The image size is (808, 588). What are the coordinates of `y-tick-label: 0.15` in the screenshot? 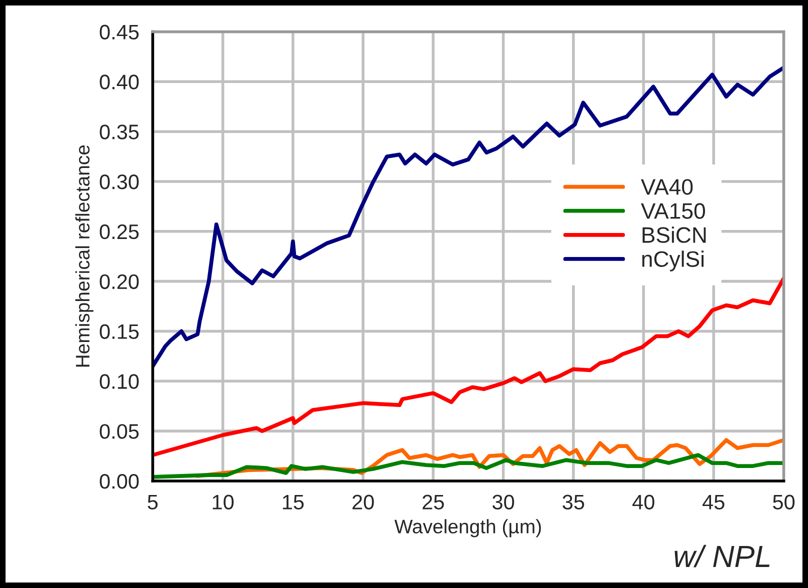 It's located at (119, 331).